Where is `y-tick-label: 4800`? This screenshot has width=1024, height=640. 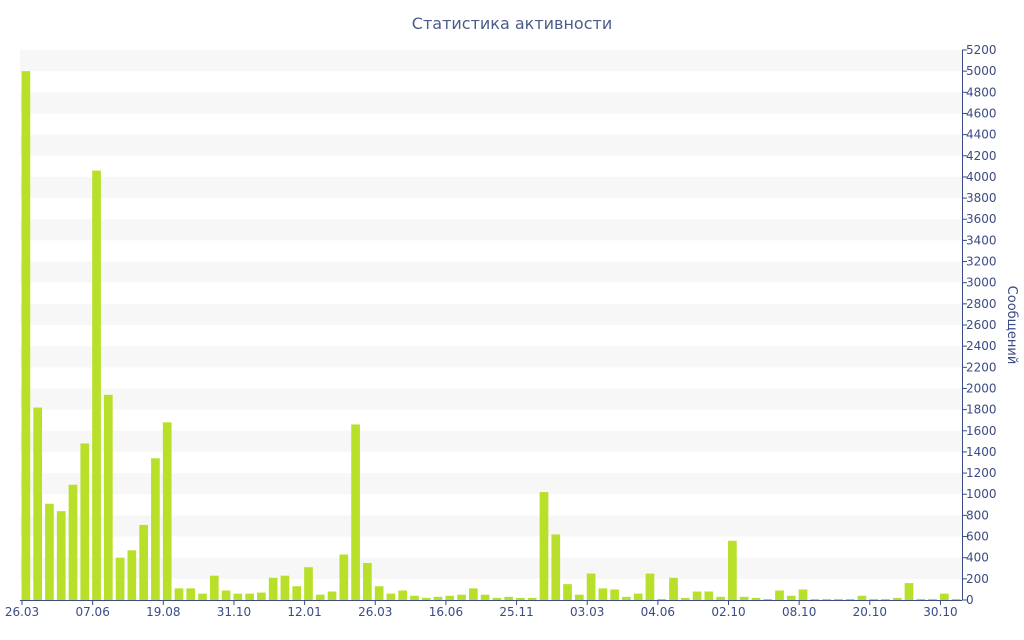
y-tick-label: 4800 is located at coordinates (981, 92).